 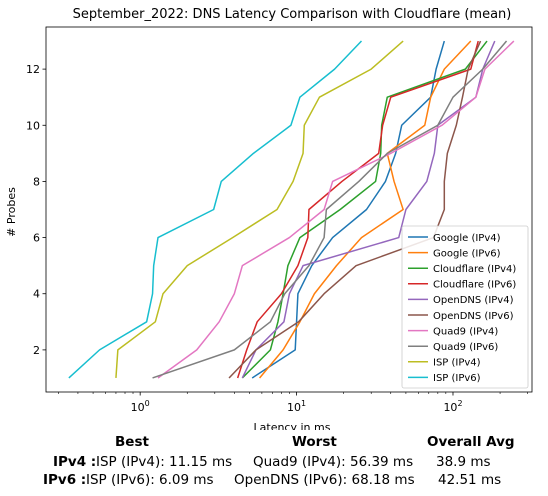 I want to click on ipv4-worst-value: Quad9 (IPv4): 56.39 ms, so click(x=333, y=462).